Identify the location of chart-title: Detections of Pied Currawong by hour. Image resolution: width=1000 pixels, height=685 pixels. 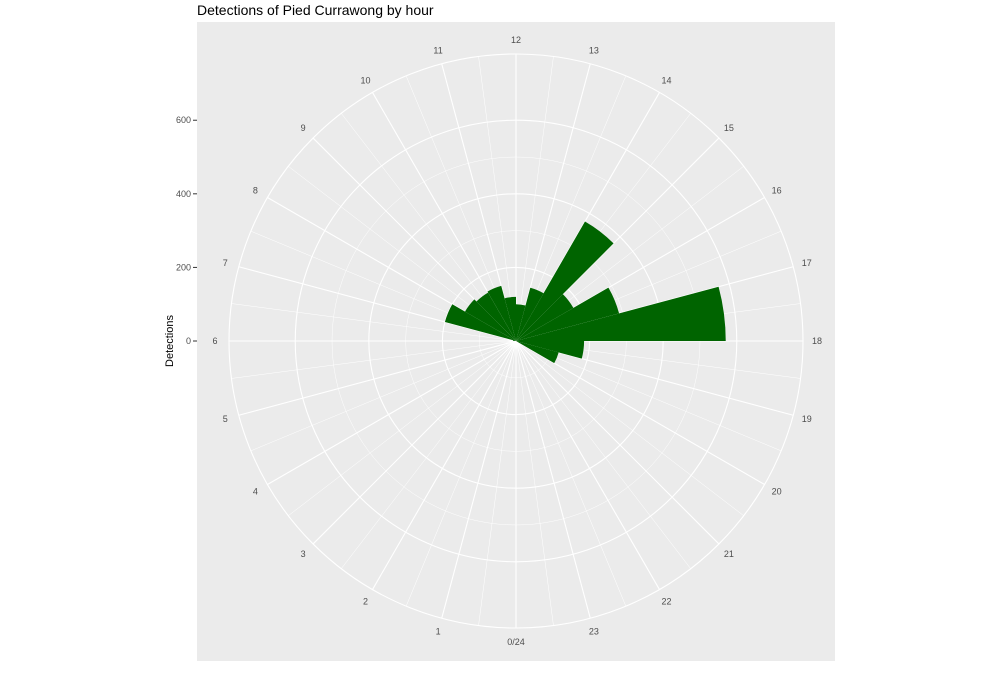
(315, 10).